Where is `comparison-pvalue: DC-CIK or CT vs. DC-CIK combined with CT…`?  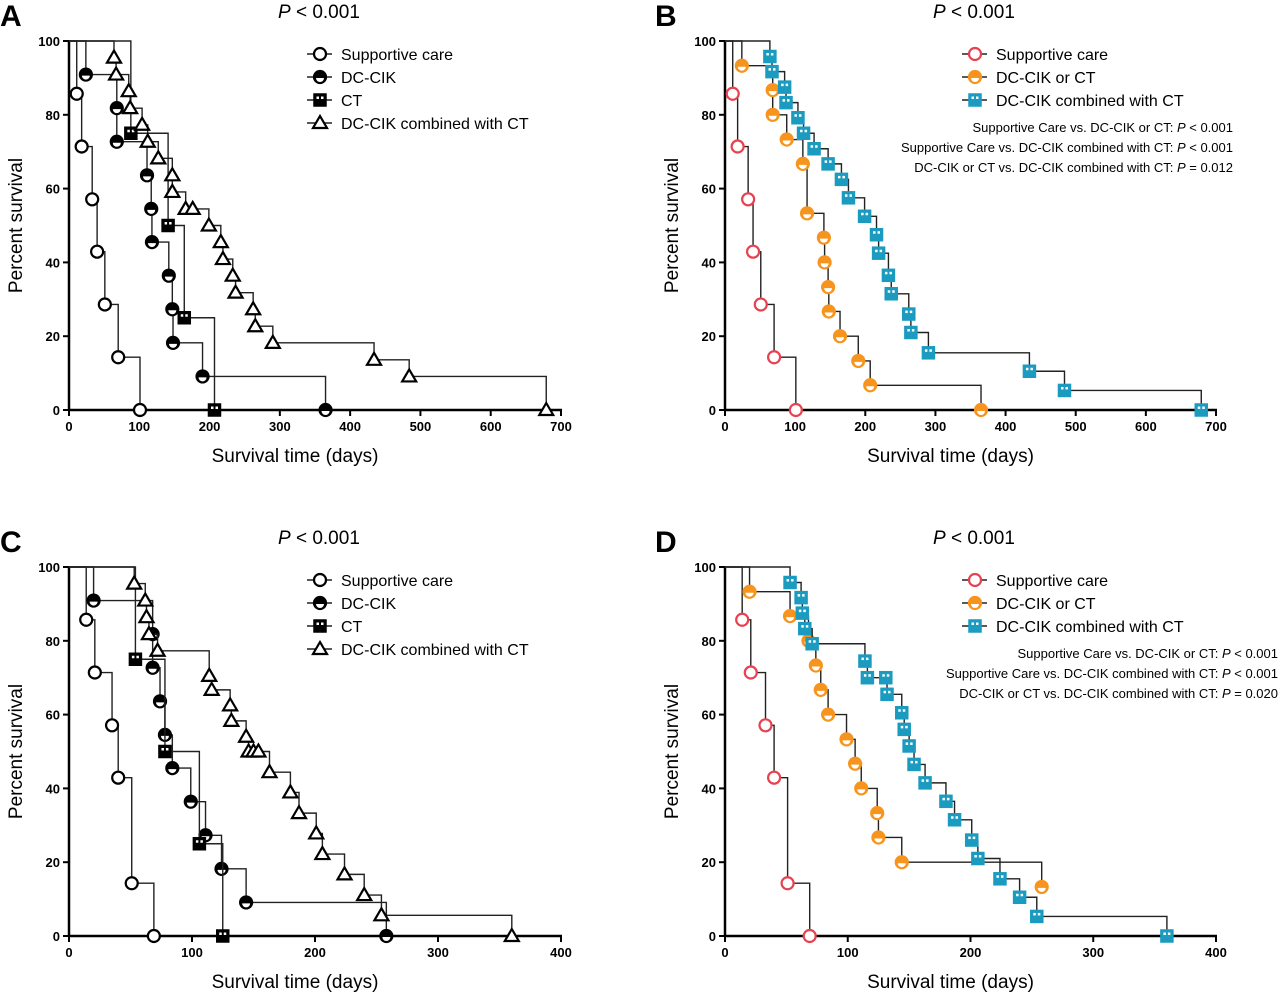 comparison-pvalue: DC-CIK or CT vs. DC-CIK combined with CT… is located at coordinates (1118, 693).